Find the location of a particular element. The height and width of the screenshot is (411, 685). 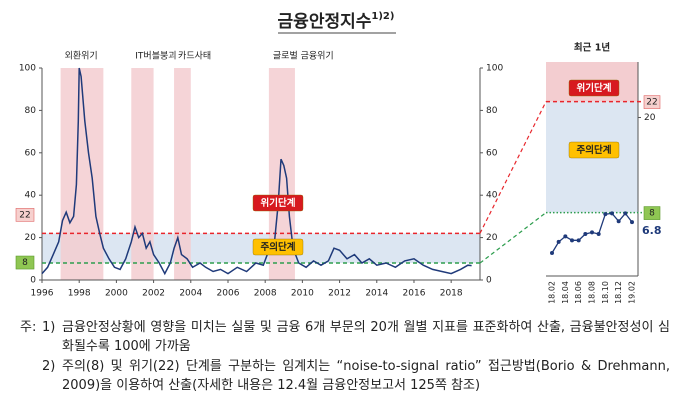

title-superscript: 1)2) is located at coordinates (382, 16).